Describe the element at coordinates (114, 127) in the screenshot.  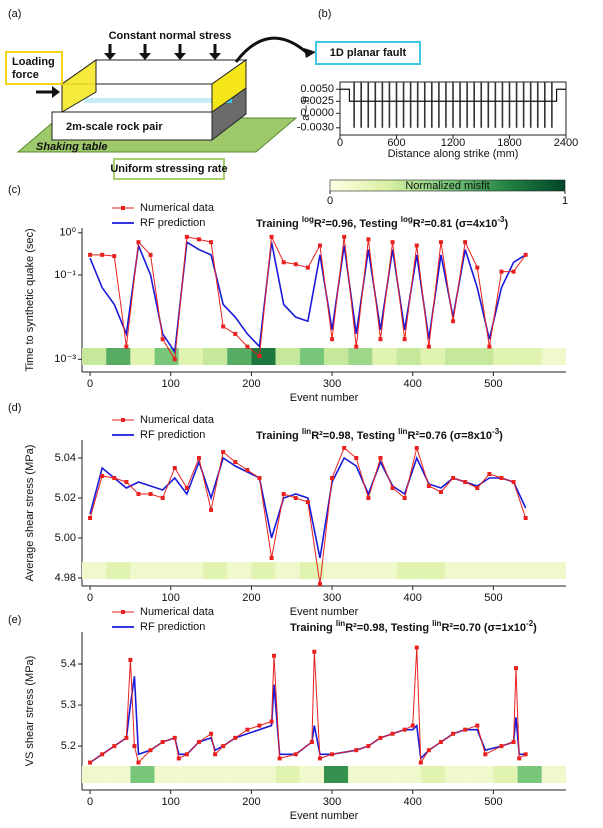
I see `label: 2m-scale rock pair` at that location.